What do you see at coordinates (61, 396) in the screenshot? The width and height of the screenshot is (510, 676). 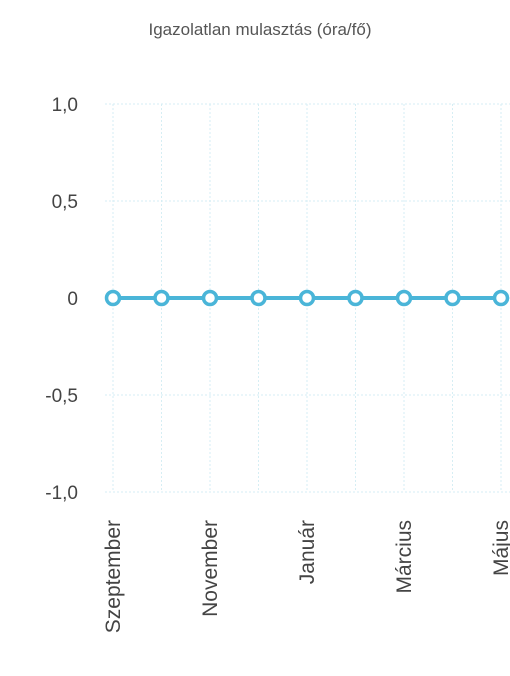 I see `y-tick-label: -0,5` at bounding box center [61, 396].